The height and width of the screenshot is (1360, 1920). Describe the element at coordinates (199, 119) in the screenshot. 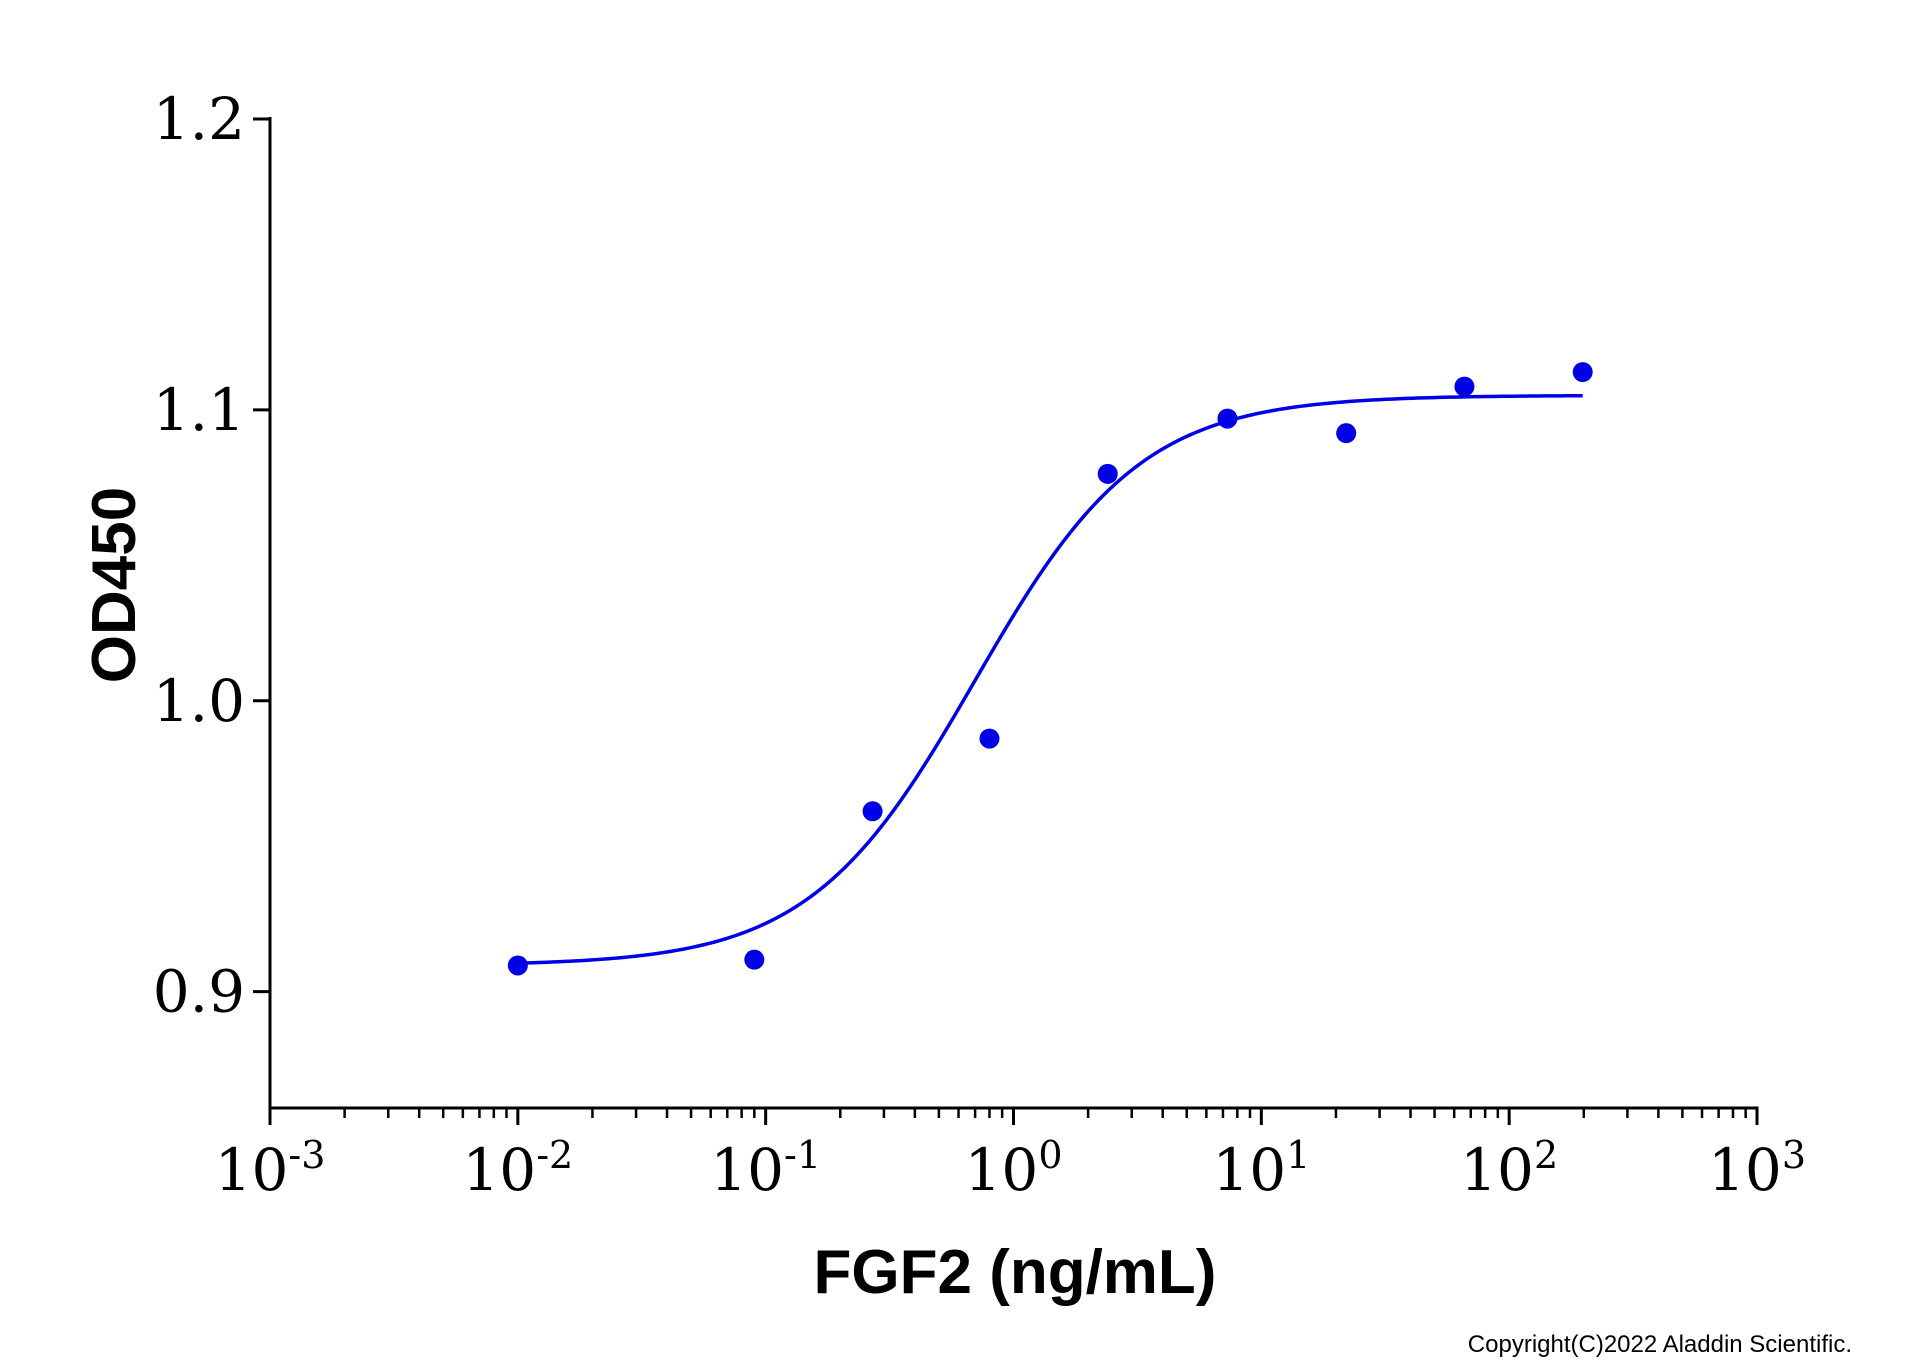

I see `y-tick-label: 1.2` at that location.